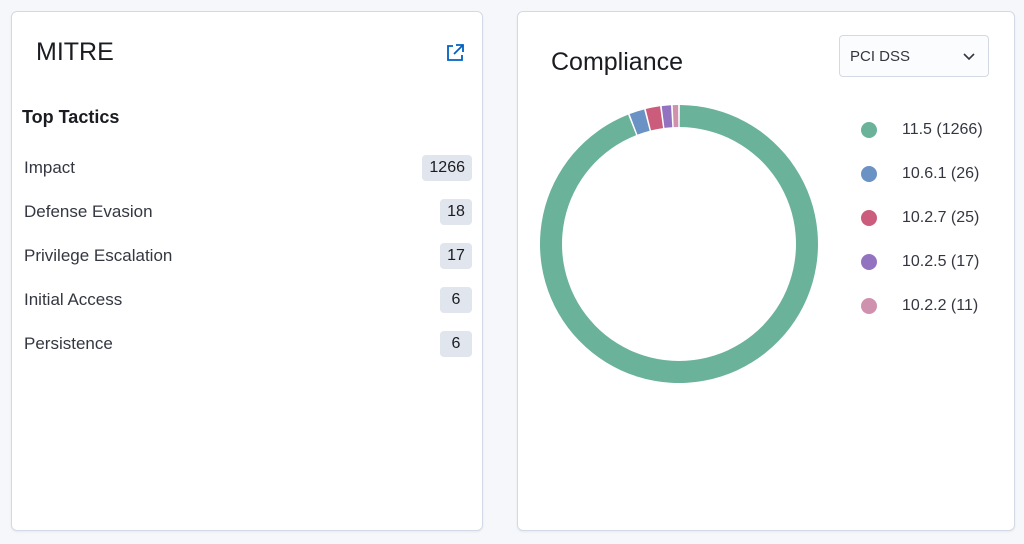  What do you see at coordinates (50, 167) in the screenshot?
I see `tactic-label: Impact` at bounding box center [50, 167].